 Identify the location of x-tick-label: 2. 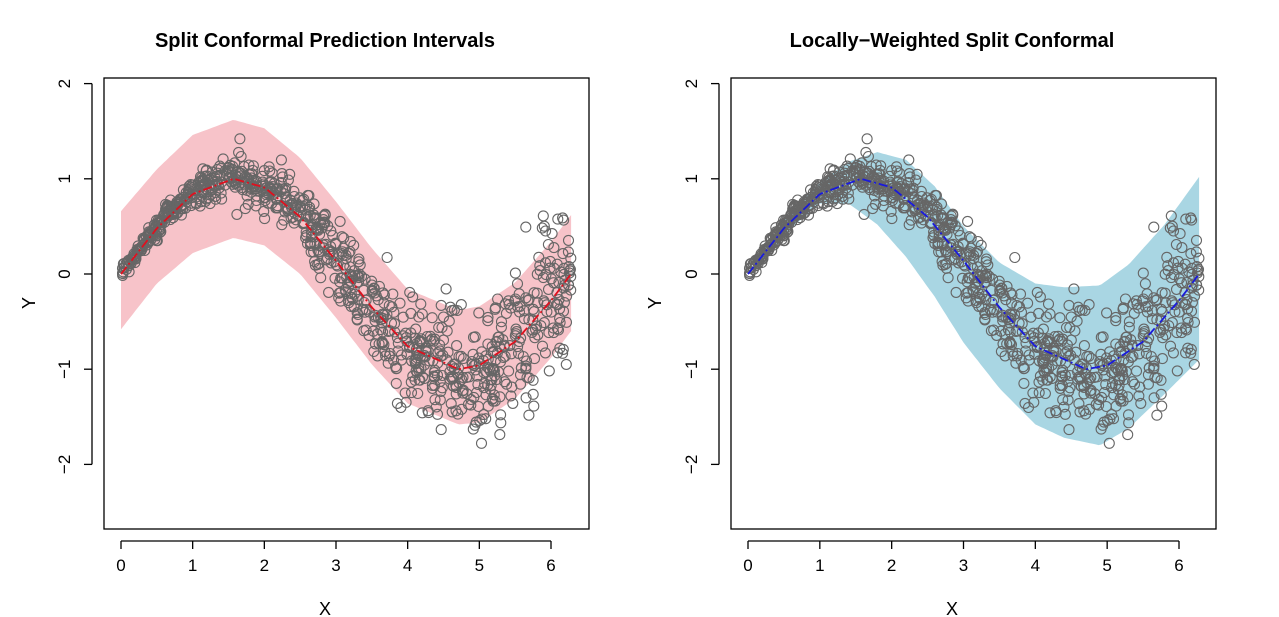
(891, 565).